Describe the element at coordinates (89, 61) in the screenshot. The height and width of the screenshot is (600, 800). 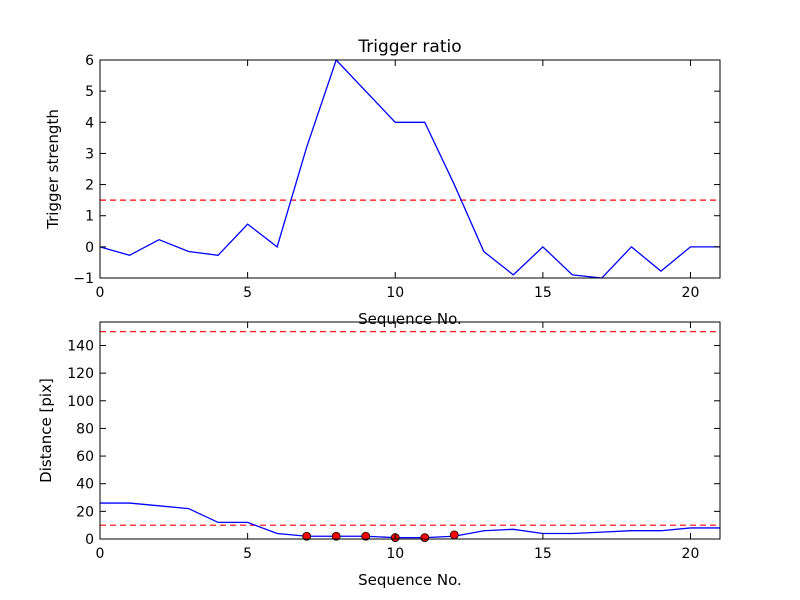
I see `y-tick-label: 6` at that location.